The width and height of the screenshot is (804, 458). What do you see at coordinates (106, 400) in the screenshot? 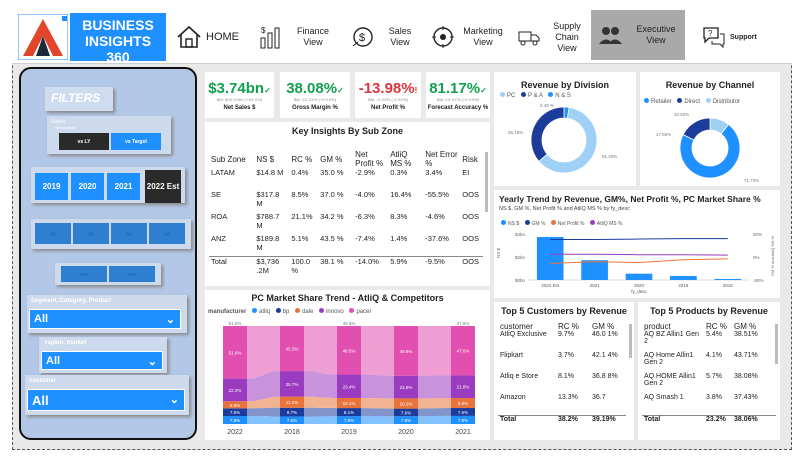
I see `customer-dropdown: All ⌄` at bounding box center [106, 400].